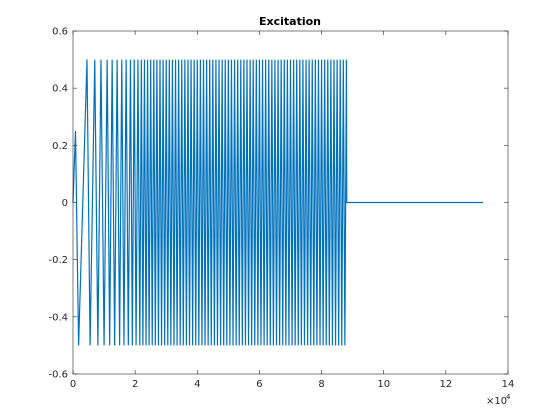  Describe the element at coordinates (135, 384) in the screenshot. I see `x-tick-label: 2` at that location.